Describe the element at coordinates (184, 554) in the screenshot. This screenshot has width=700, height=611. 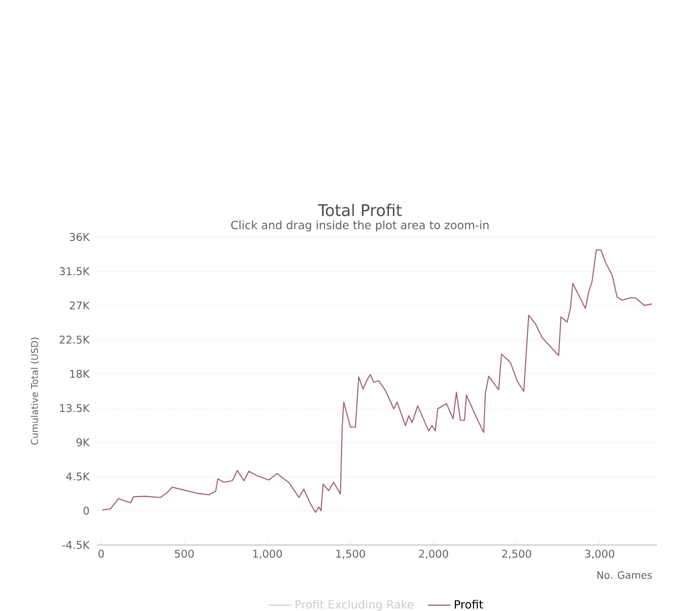
I see `x-tick-label: 500` at that location.